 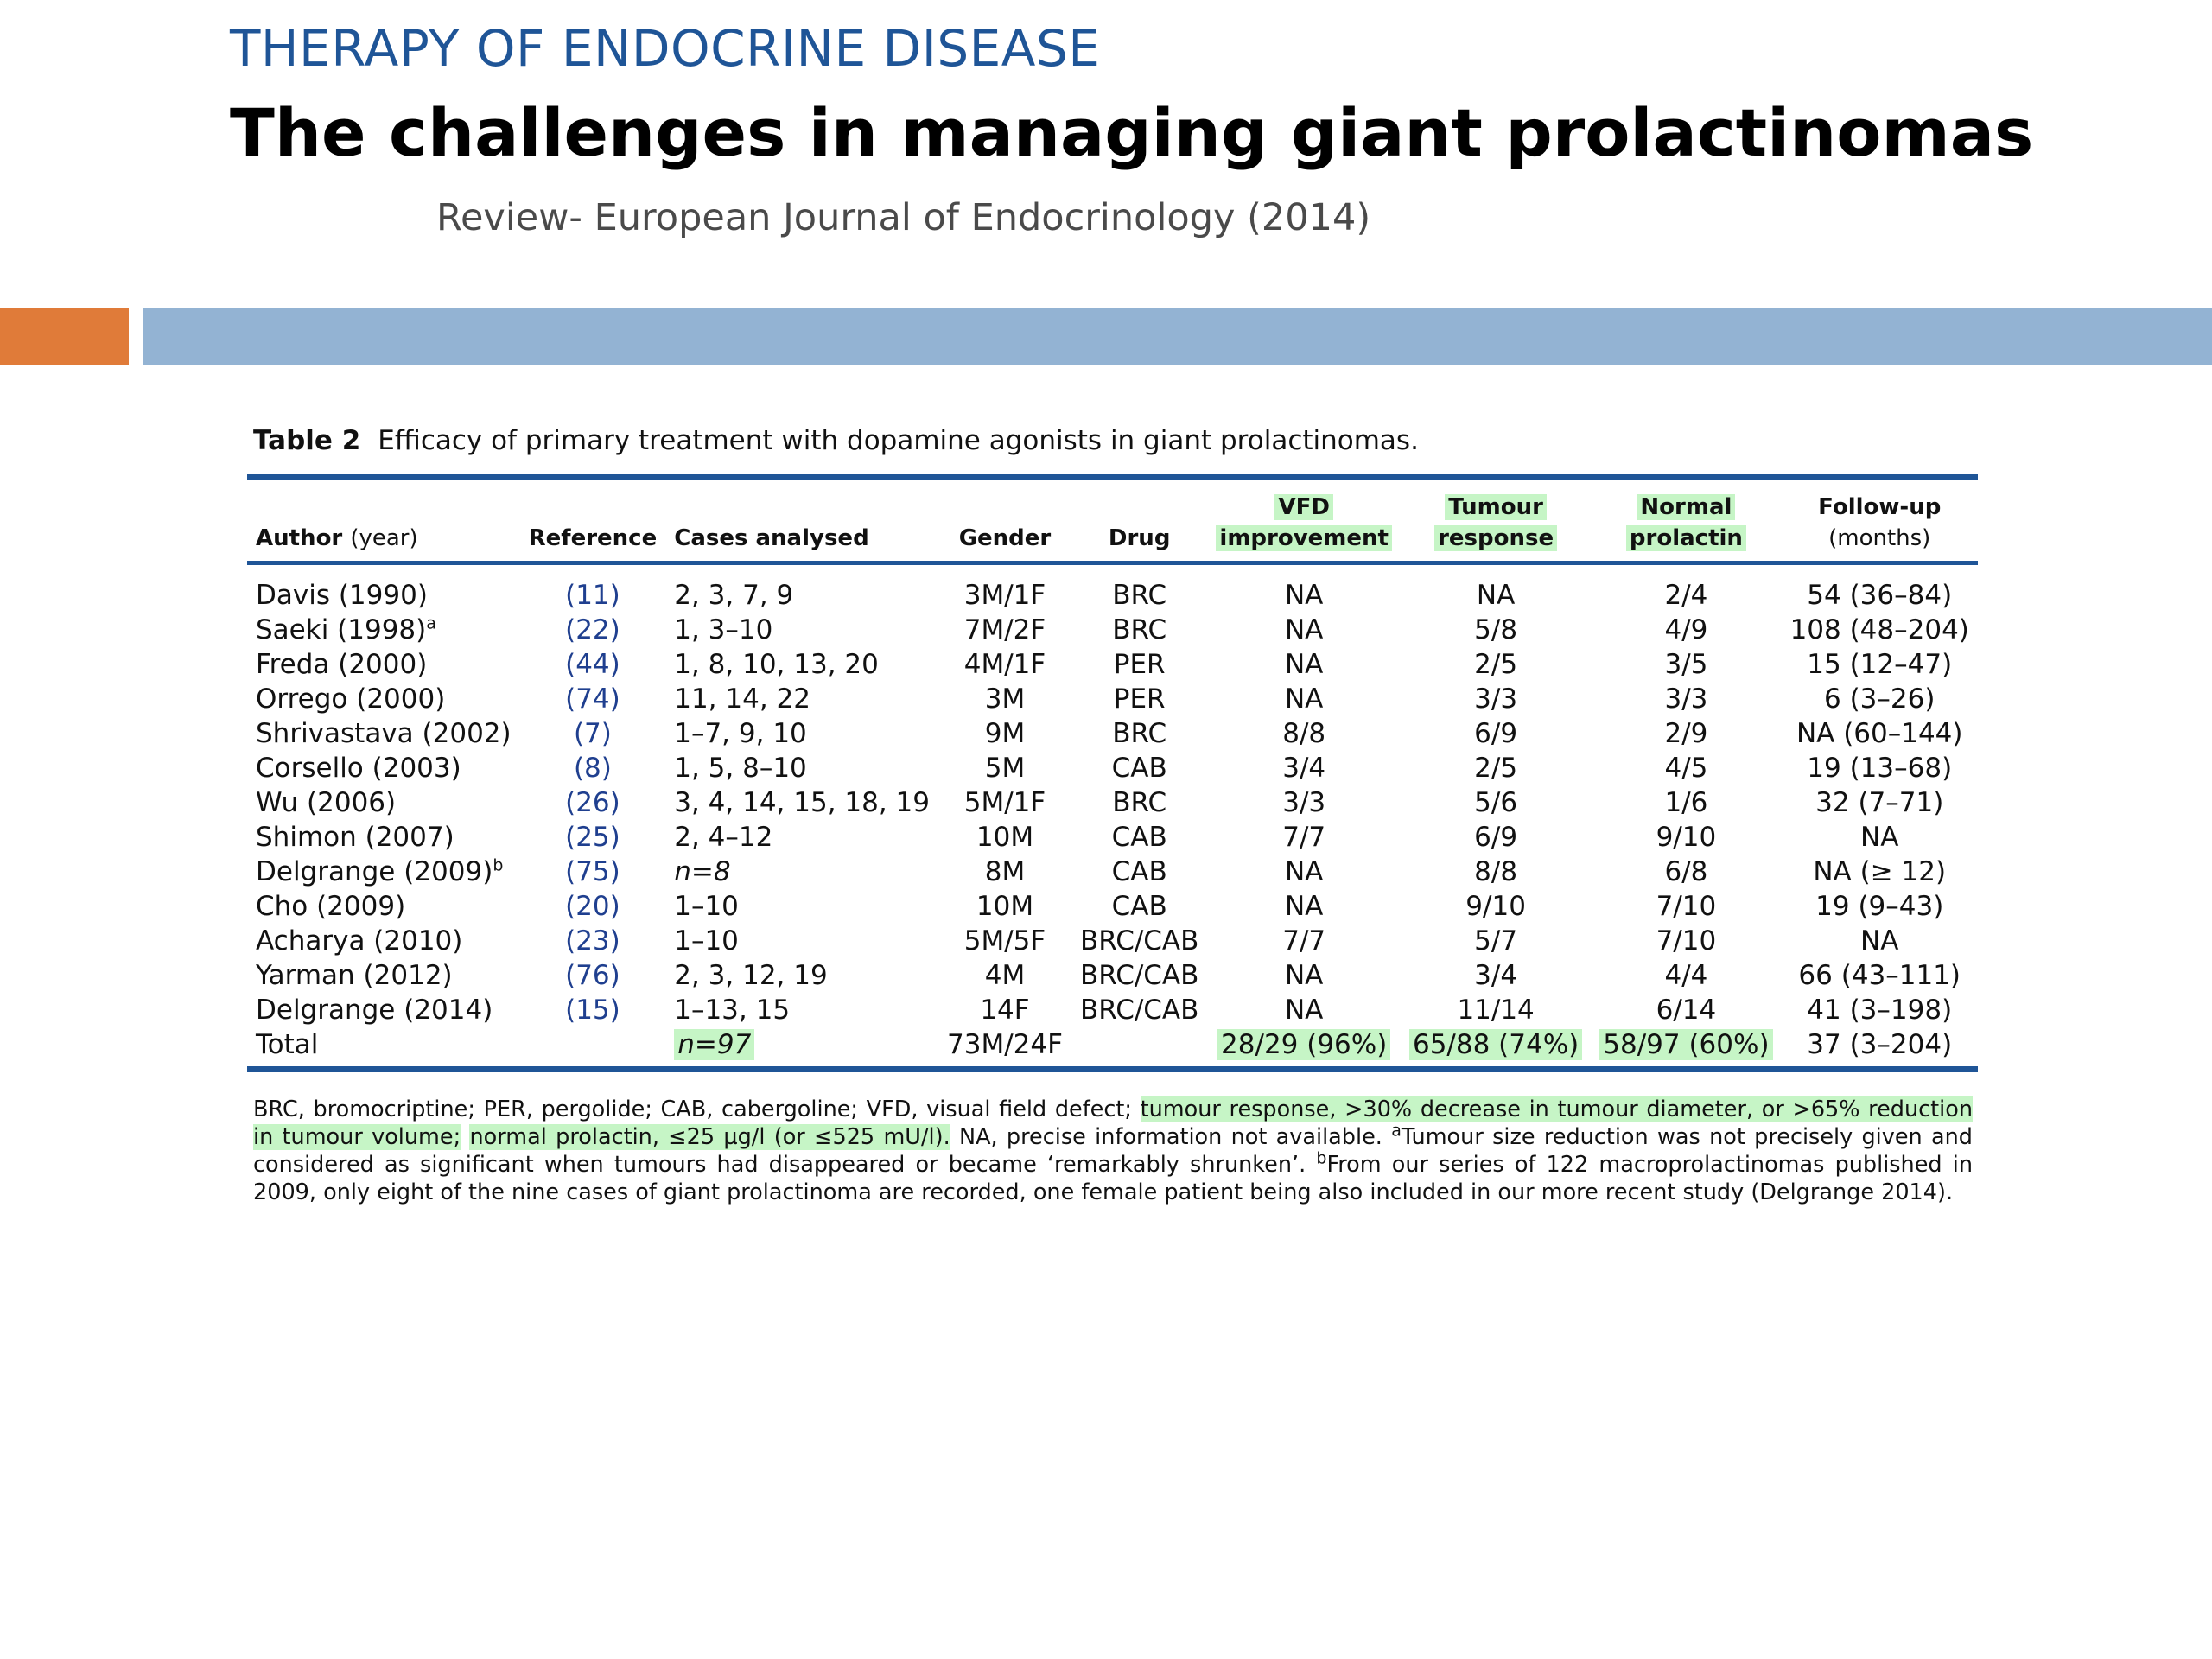 What do you see at coordinates (1171, 1137) in the screenshot?
I see `footnote-part3: NA, precise information not available.` at bounding box center [1171, 1137].